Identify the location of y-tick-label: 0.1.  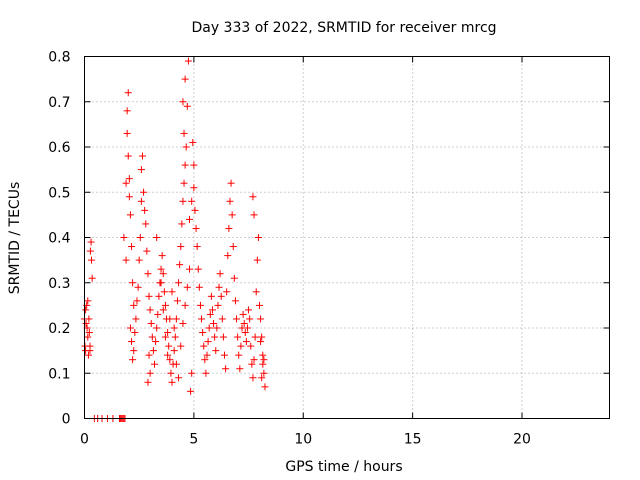
(59, 374).